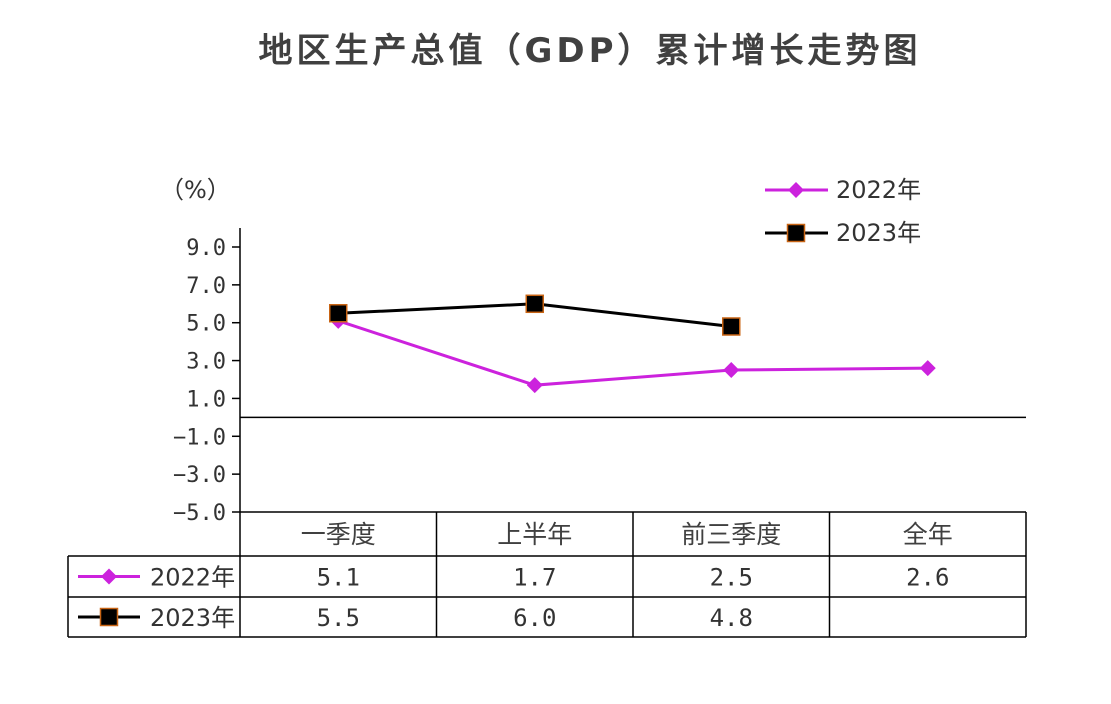 The image size is (1111, 704). Describe the element at coordinates (731, 618) in the screenshot. I see `table-cell-value: 4.8` at that location.